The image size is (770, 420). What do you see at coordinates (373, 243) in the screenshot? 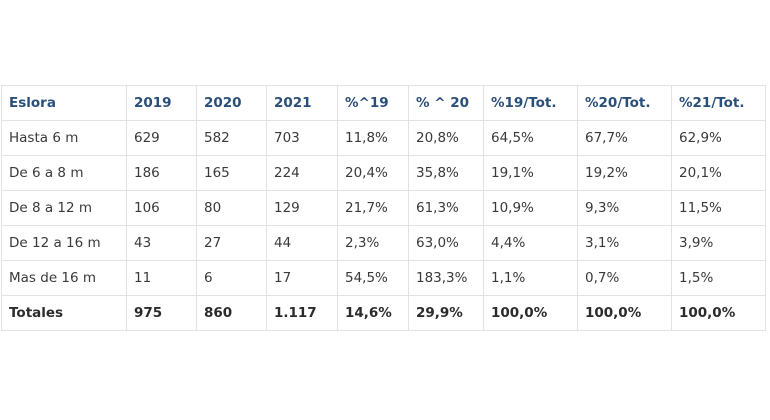
I see `table-cell: 2,3%` at bounding box center [373, 243].